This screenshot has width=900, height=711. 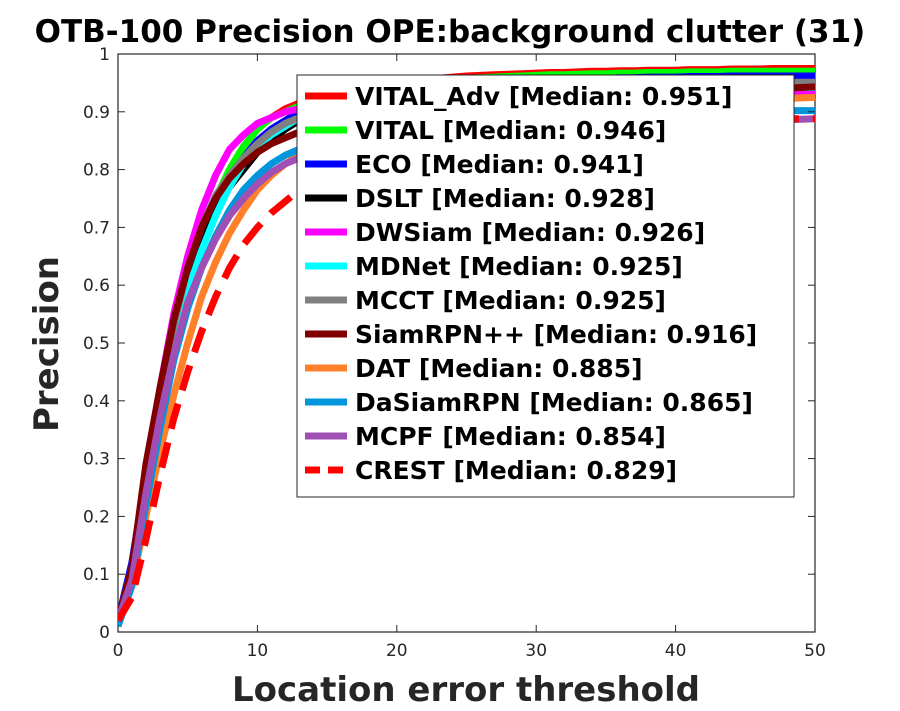 What do you see at coordinates (505, 198) in the screenshot?
I see `legend-entry: DSLT [Median: 0.928]` at bounding box center [505, 198].